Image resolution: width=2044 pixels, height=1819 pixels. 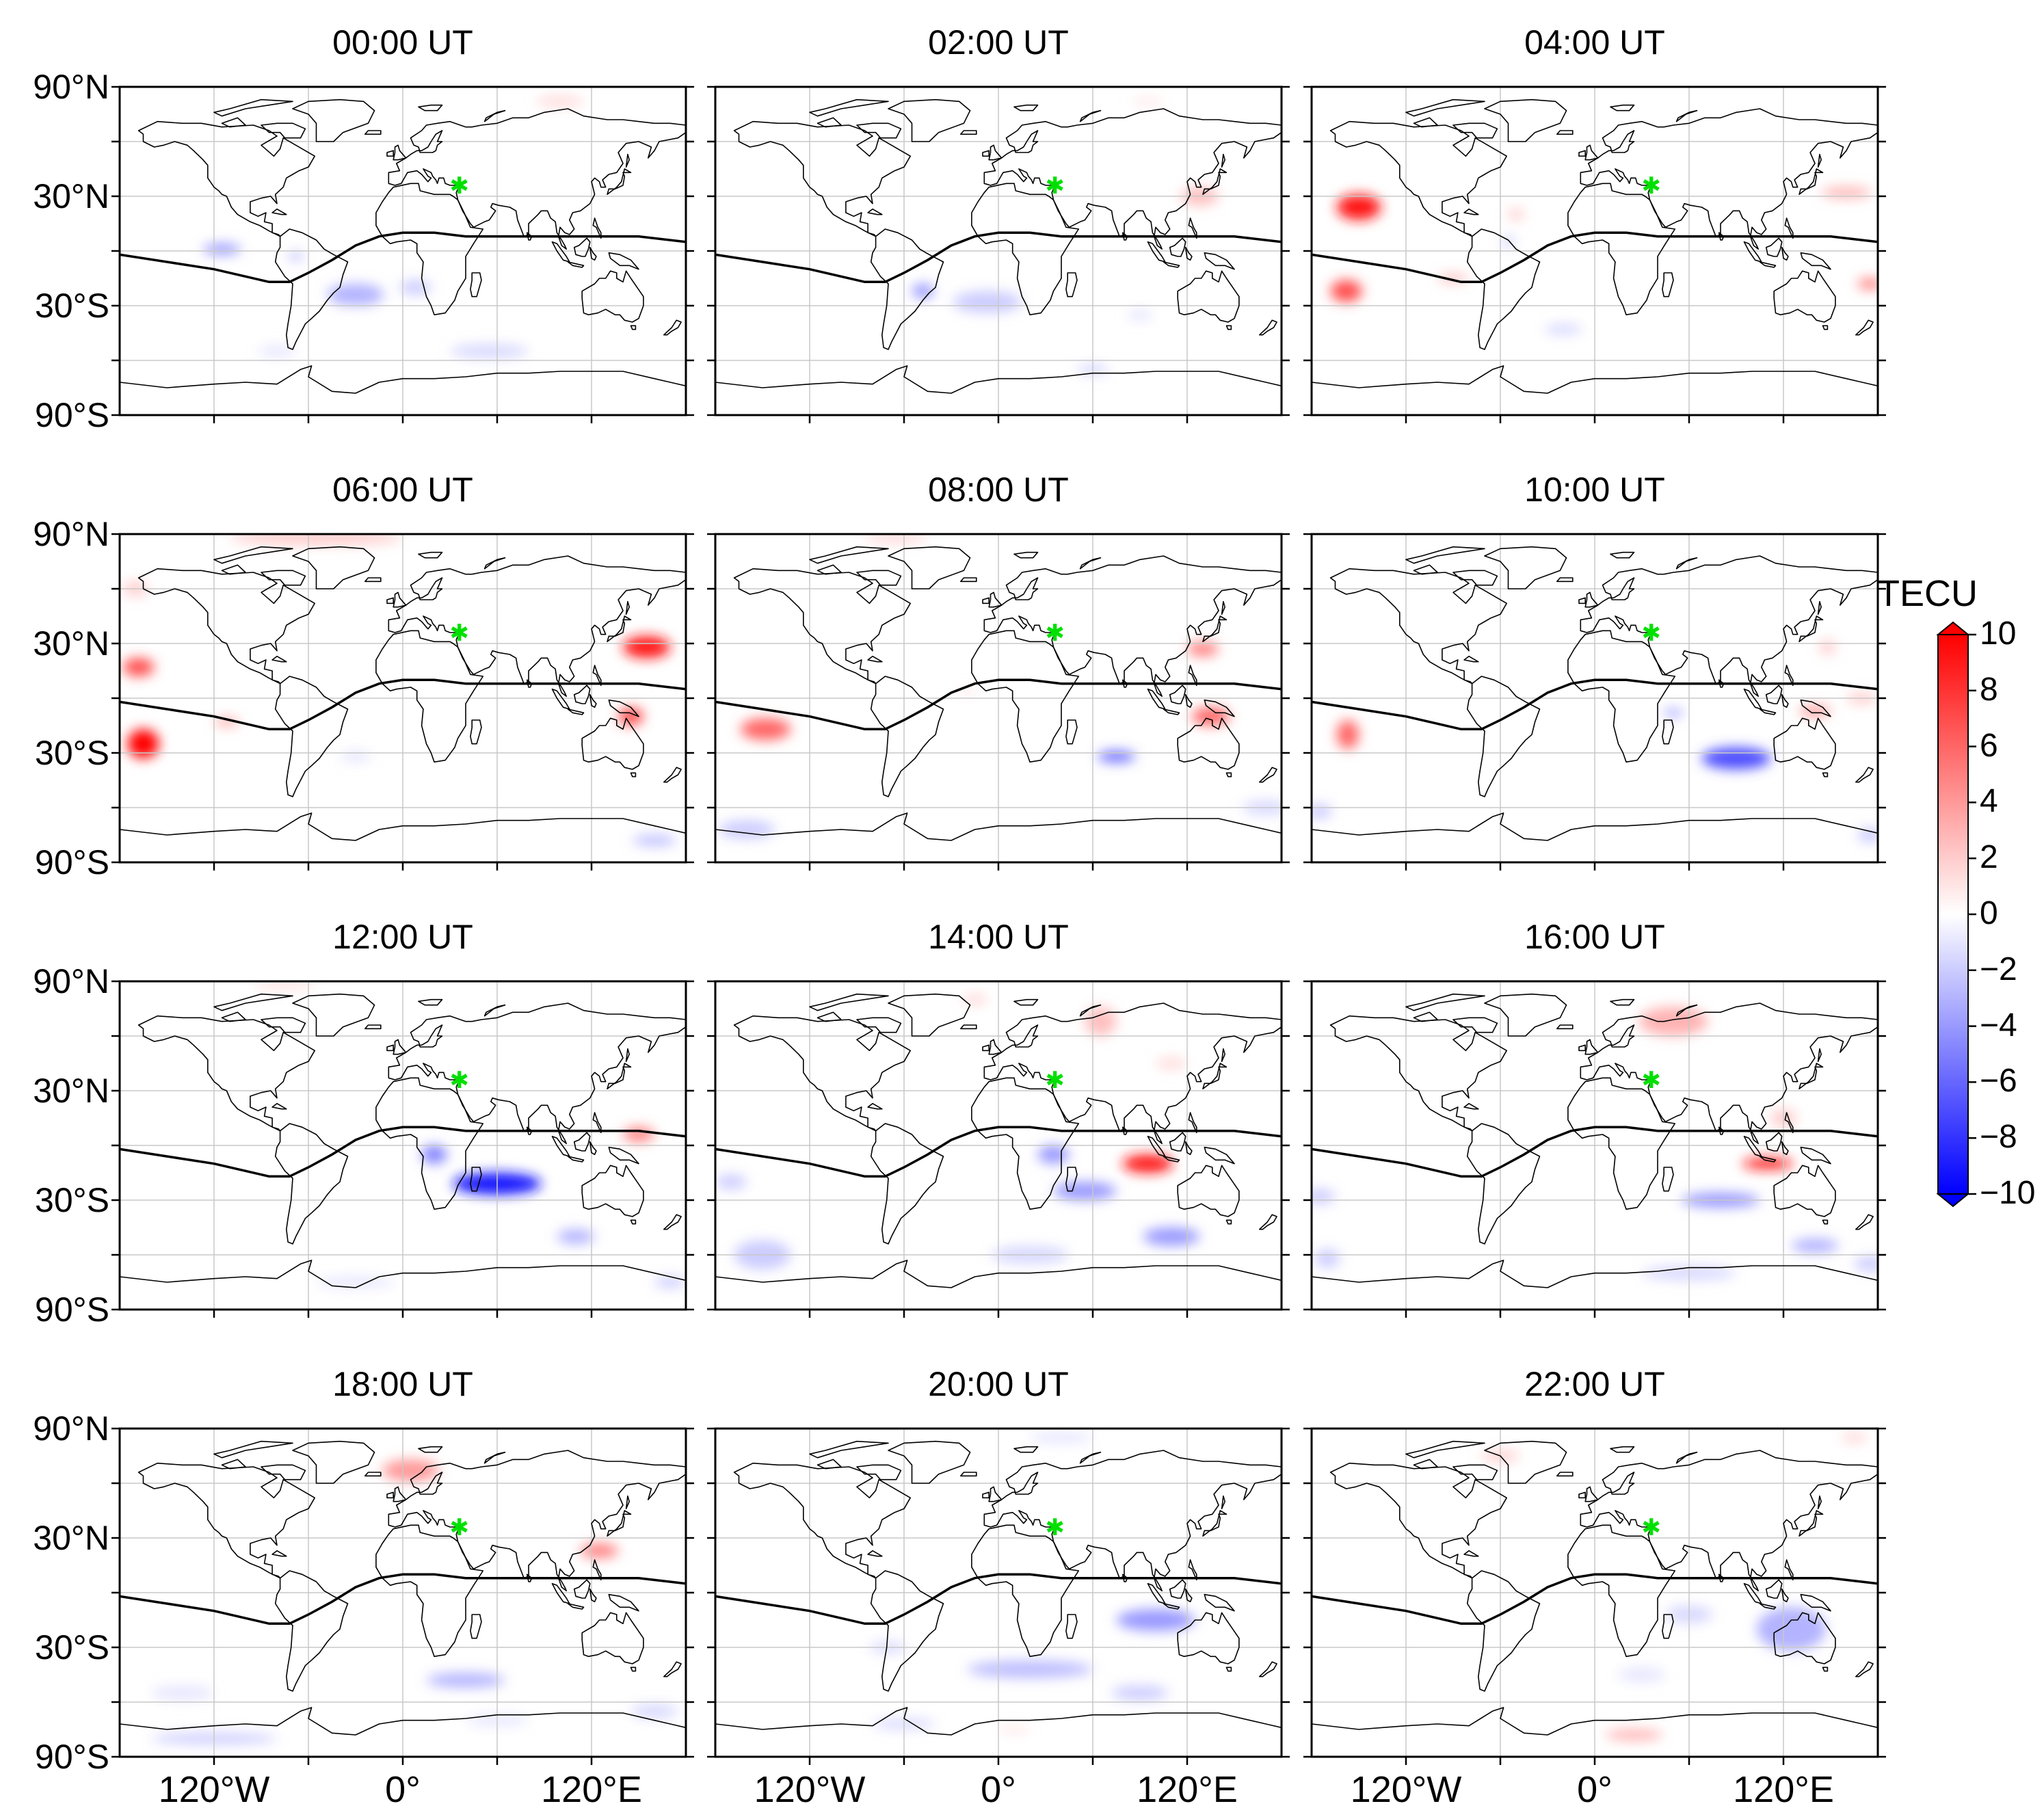 What do you see at coordinates (402, 490) in the screenshot?
I see `panel-title: 06:00 UT` at bounding box center [402, 490].